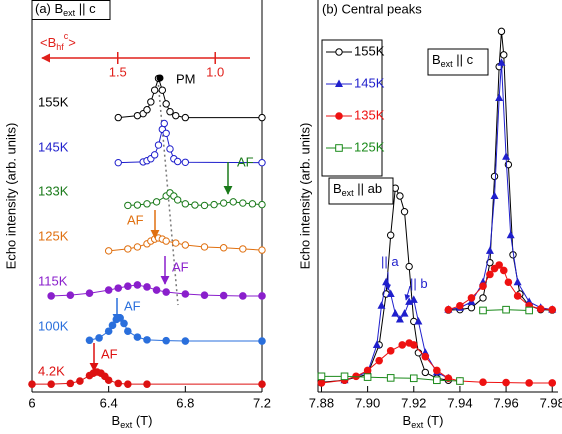 The image size is (562, 434). I want to click on annotation: AF, so click(245, 161).